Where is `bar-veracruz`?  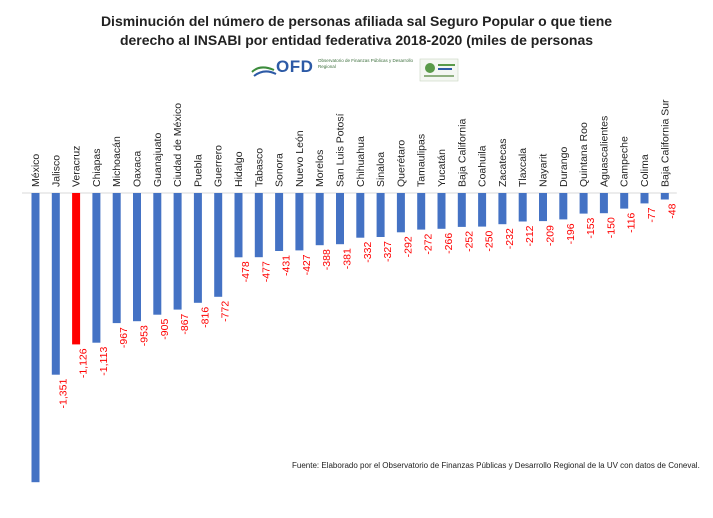 bar-veracruz is located at coordinates (76, 269).